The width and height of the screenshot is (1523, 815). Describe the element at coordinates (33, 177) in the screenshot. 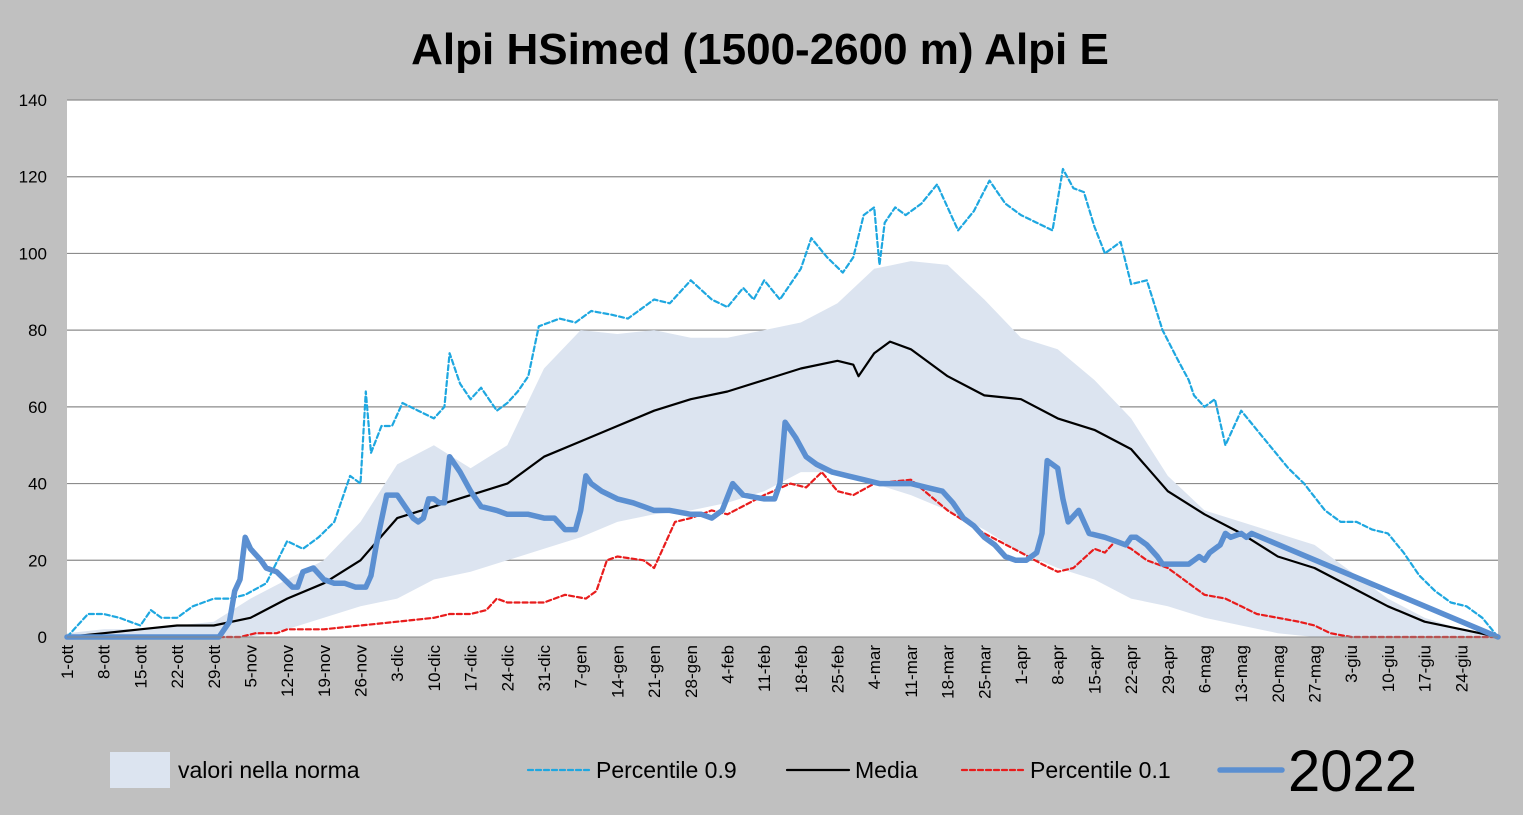

I see `y-tick-label: 120` at that location.